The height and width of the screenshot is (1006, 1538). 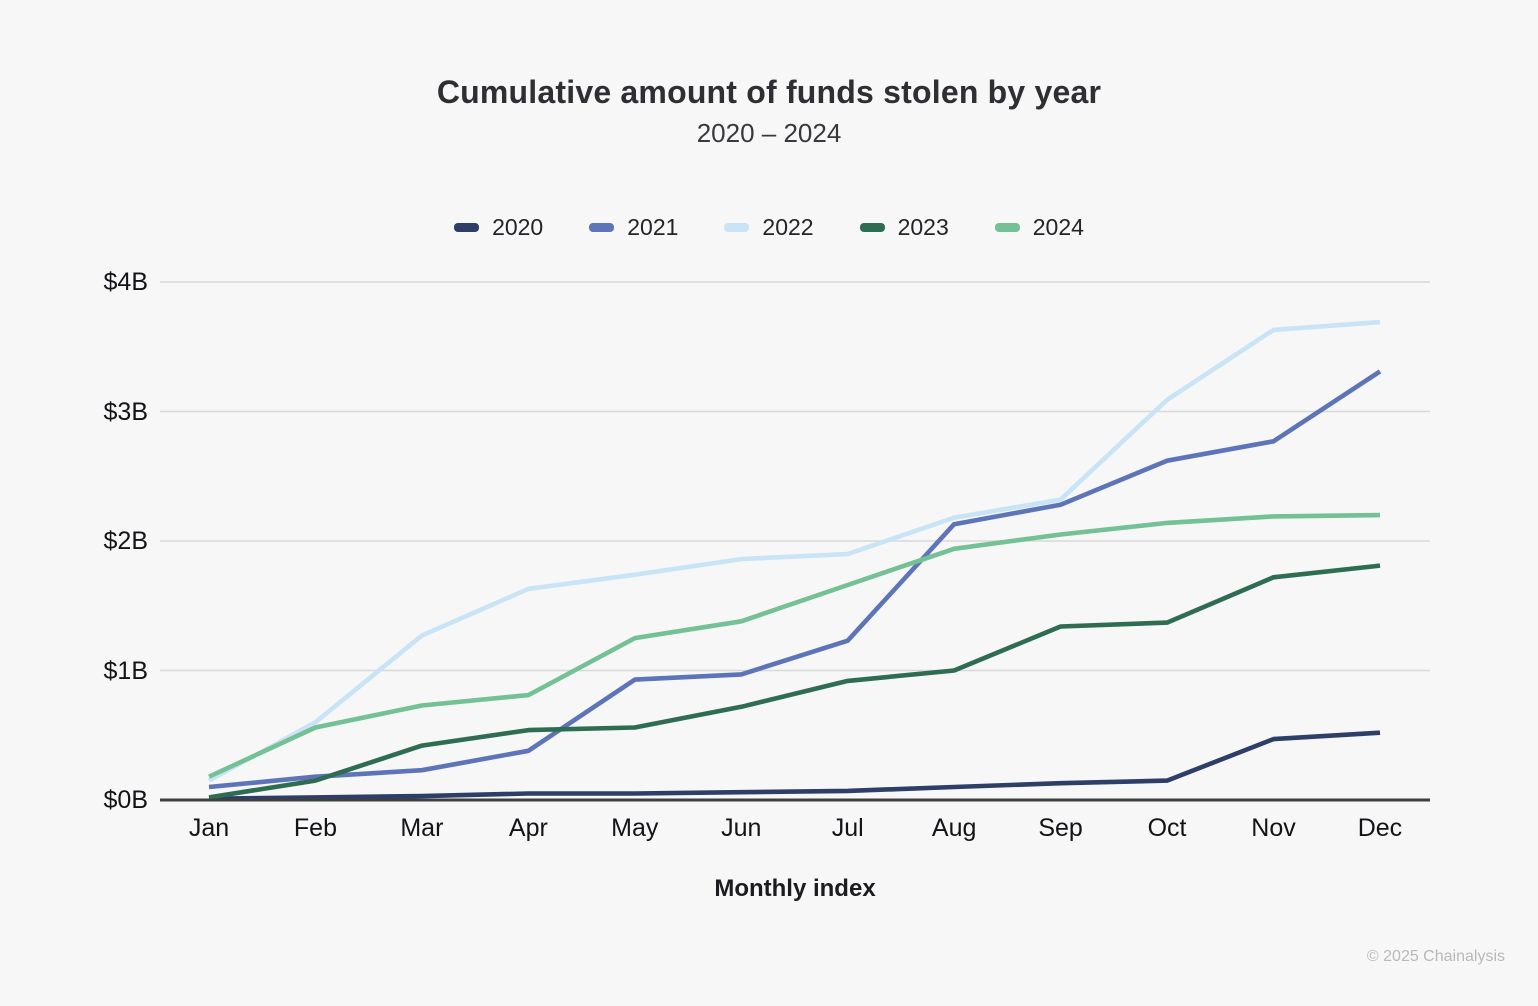 I want to click on x-tick-label-oct: Oct, so click(x=1167, y=828).